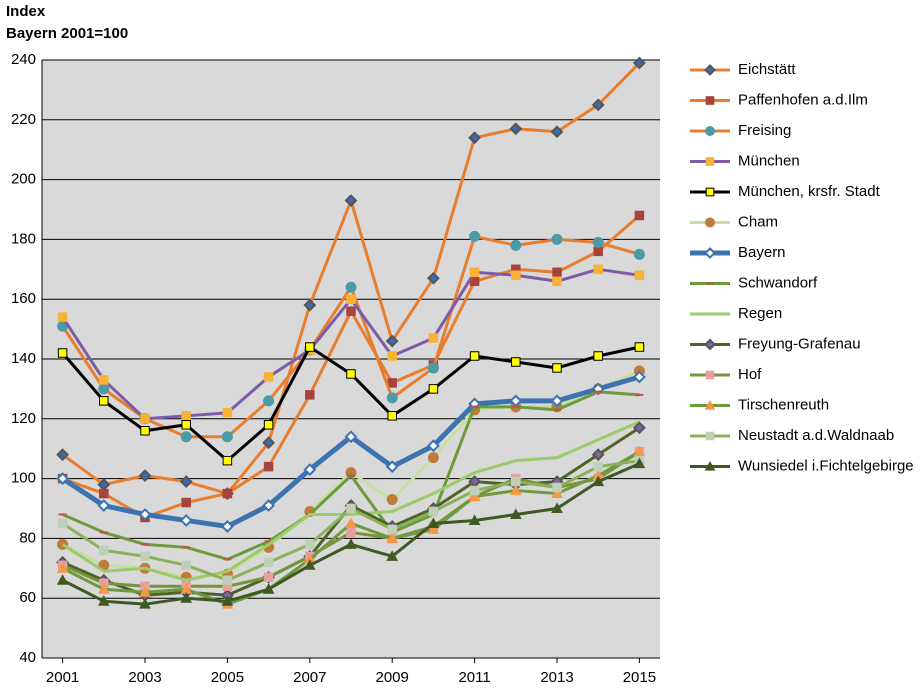  Describe the element at coordinates (556, 677) in the screenshot. I see `x-tick-label: 2013` at that location.